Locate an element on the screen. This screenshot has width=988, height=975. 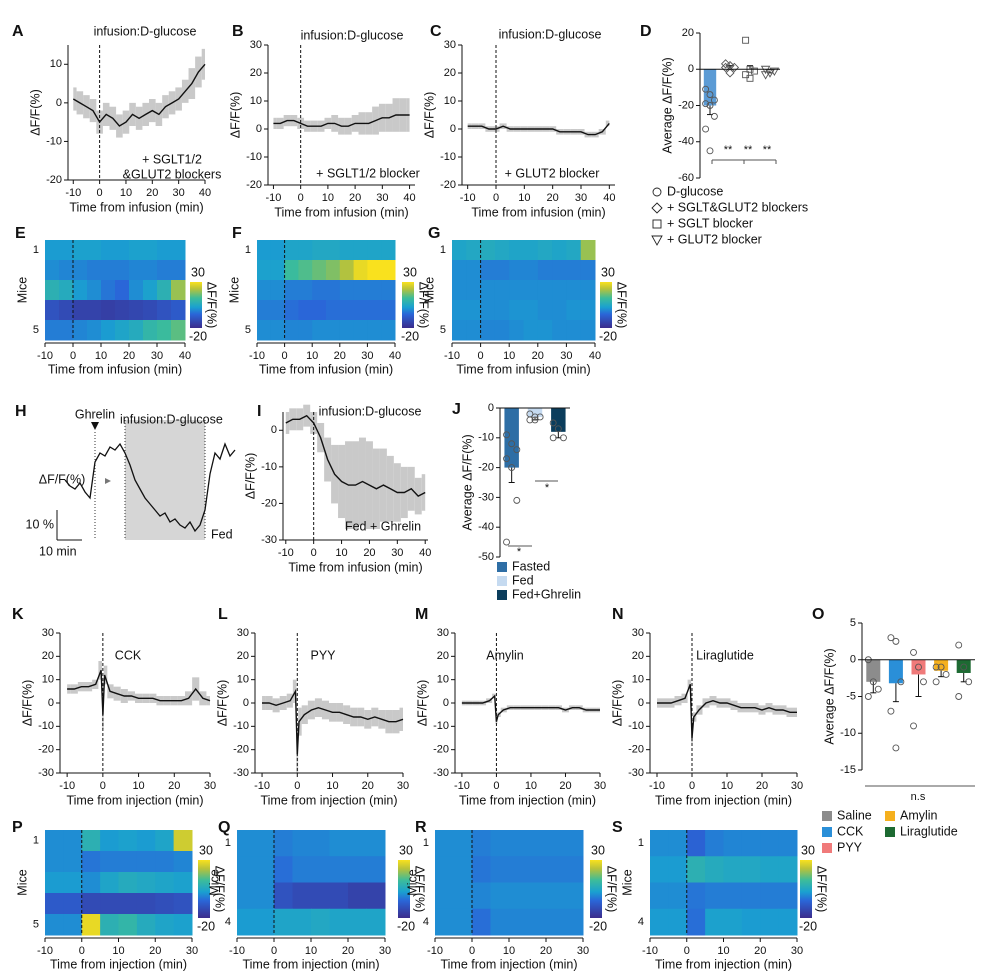
x-tick-label: -10 is located at coordinates (650, 951).